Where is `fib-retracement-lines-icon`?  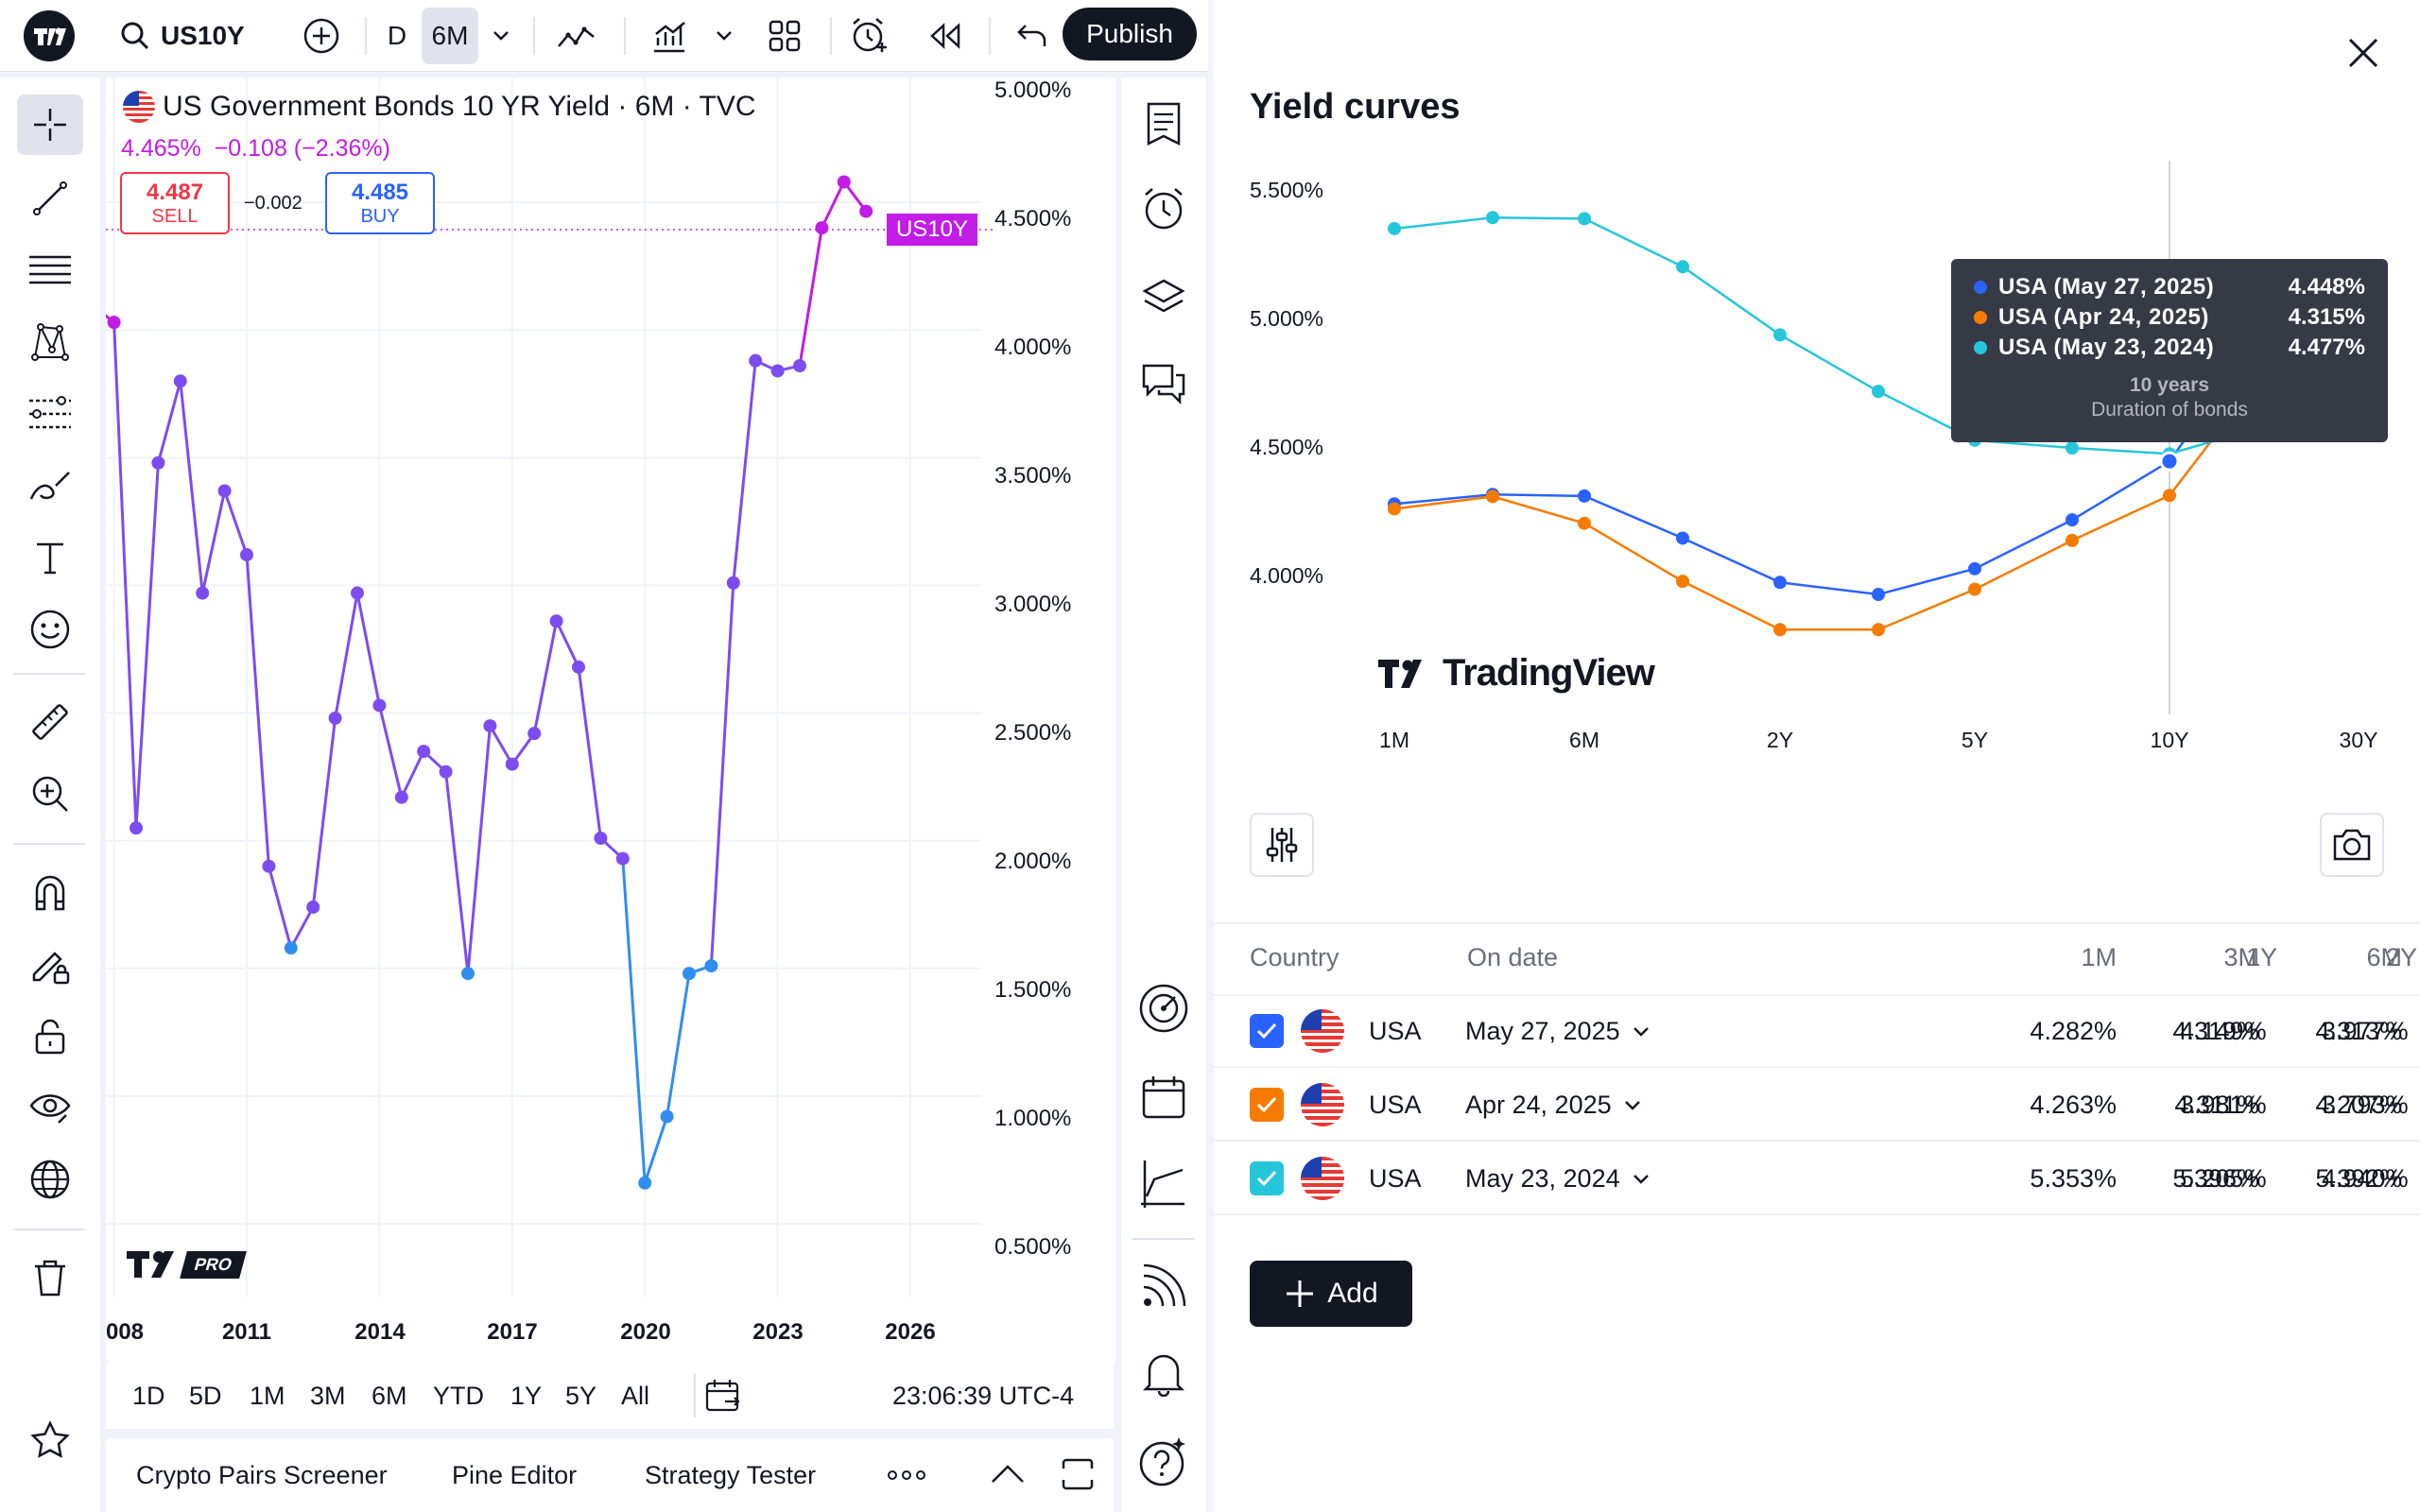 fib-retracement-lines-icon is located at coordinates (50, 270).